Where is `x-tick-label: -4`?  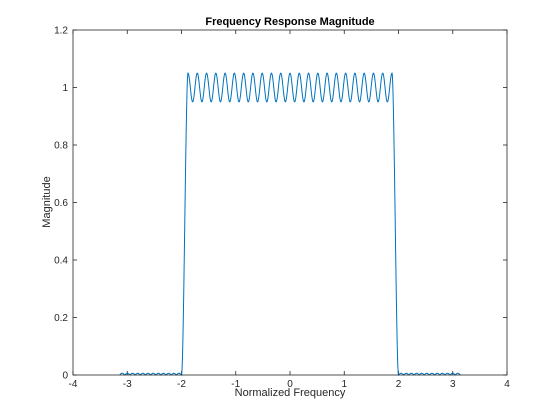
x-tick-label: -4 is located at coordinates (73, 384).